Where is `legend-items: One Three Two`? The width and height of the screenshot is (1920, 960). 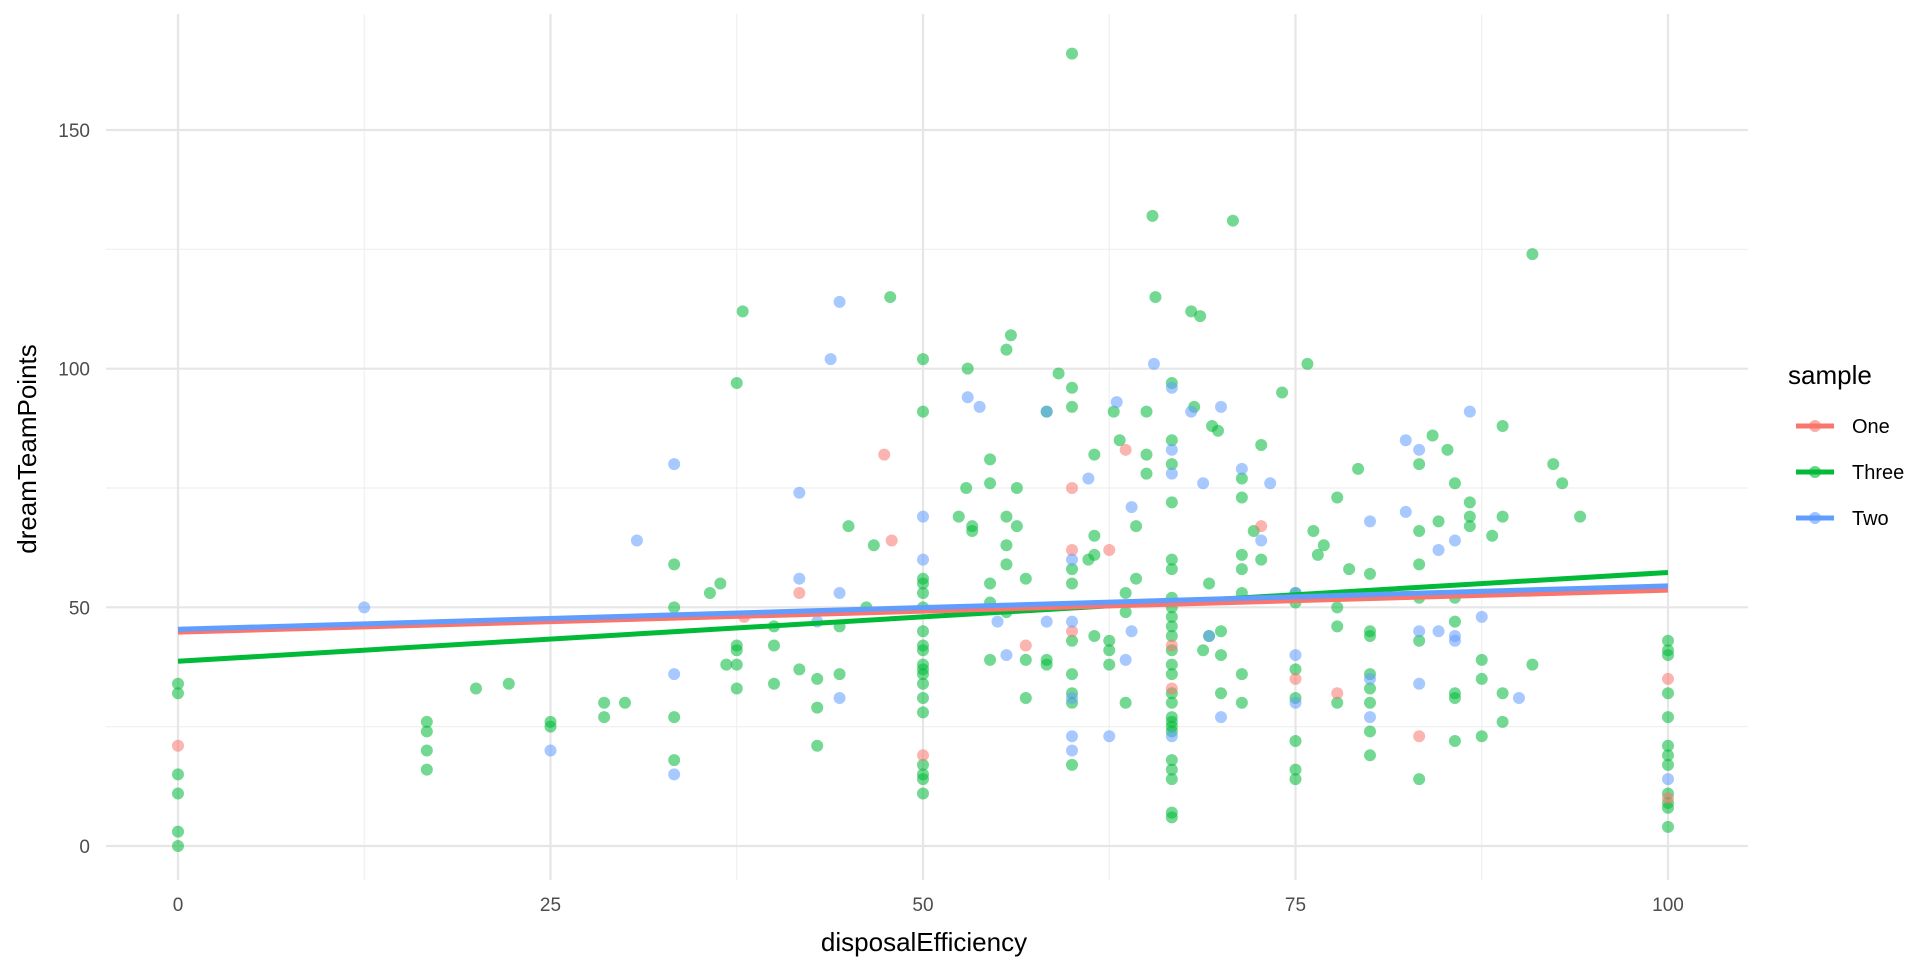
legend-items: One Three Two is located at coordinates (1850, 473).